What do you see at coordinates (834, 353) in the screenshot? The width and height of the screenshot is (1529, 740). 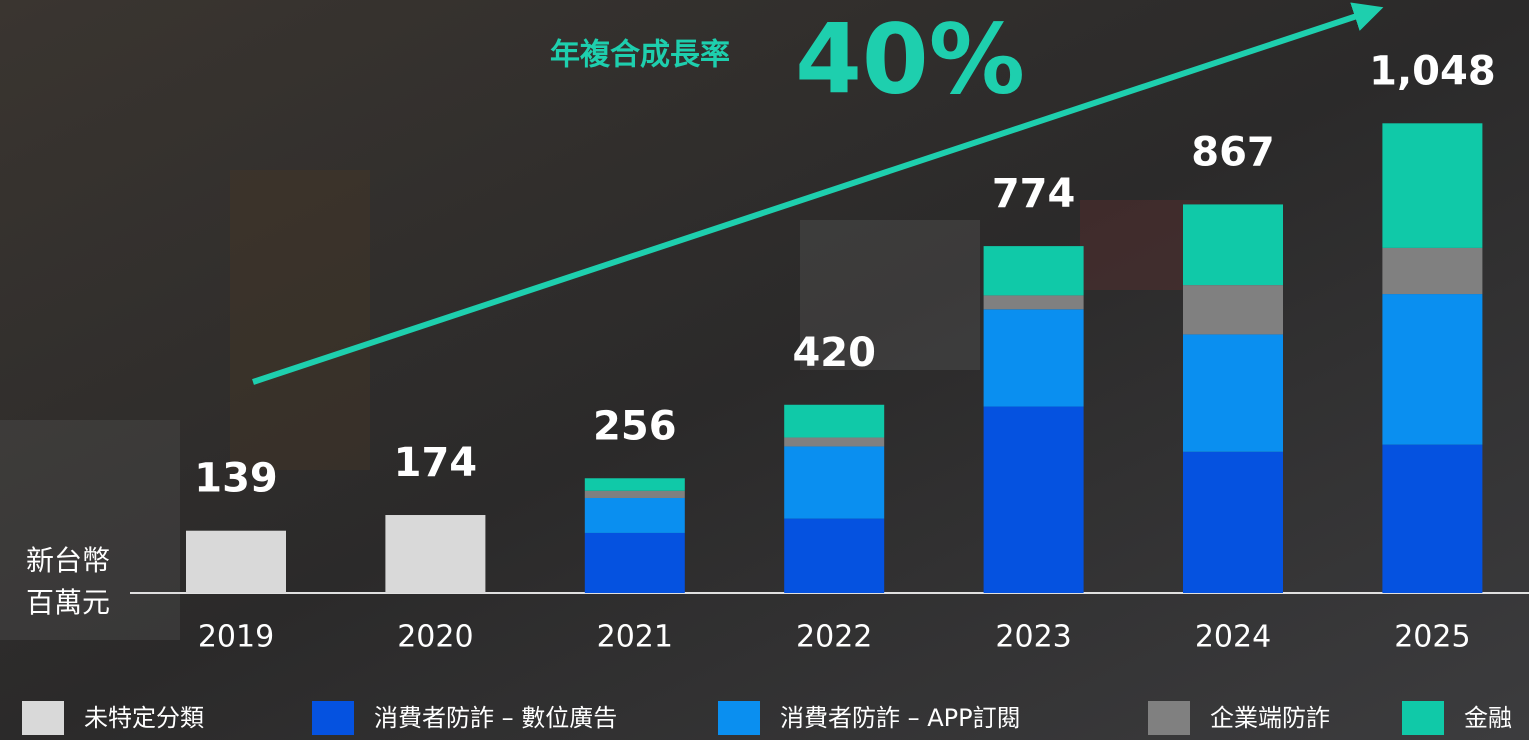 I see `total-label: 420` at bounding box center [834, 353].